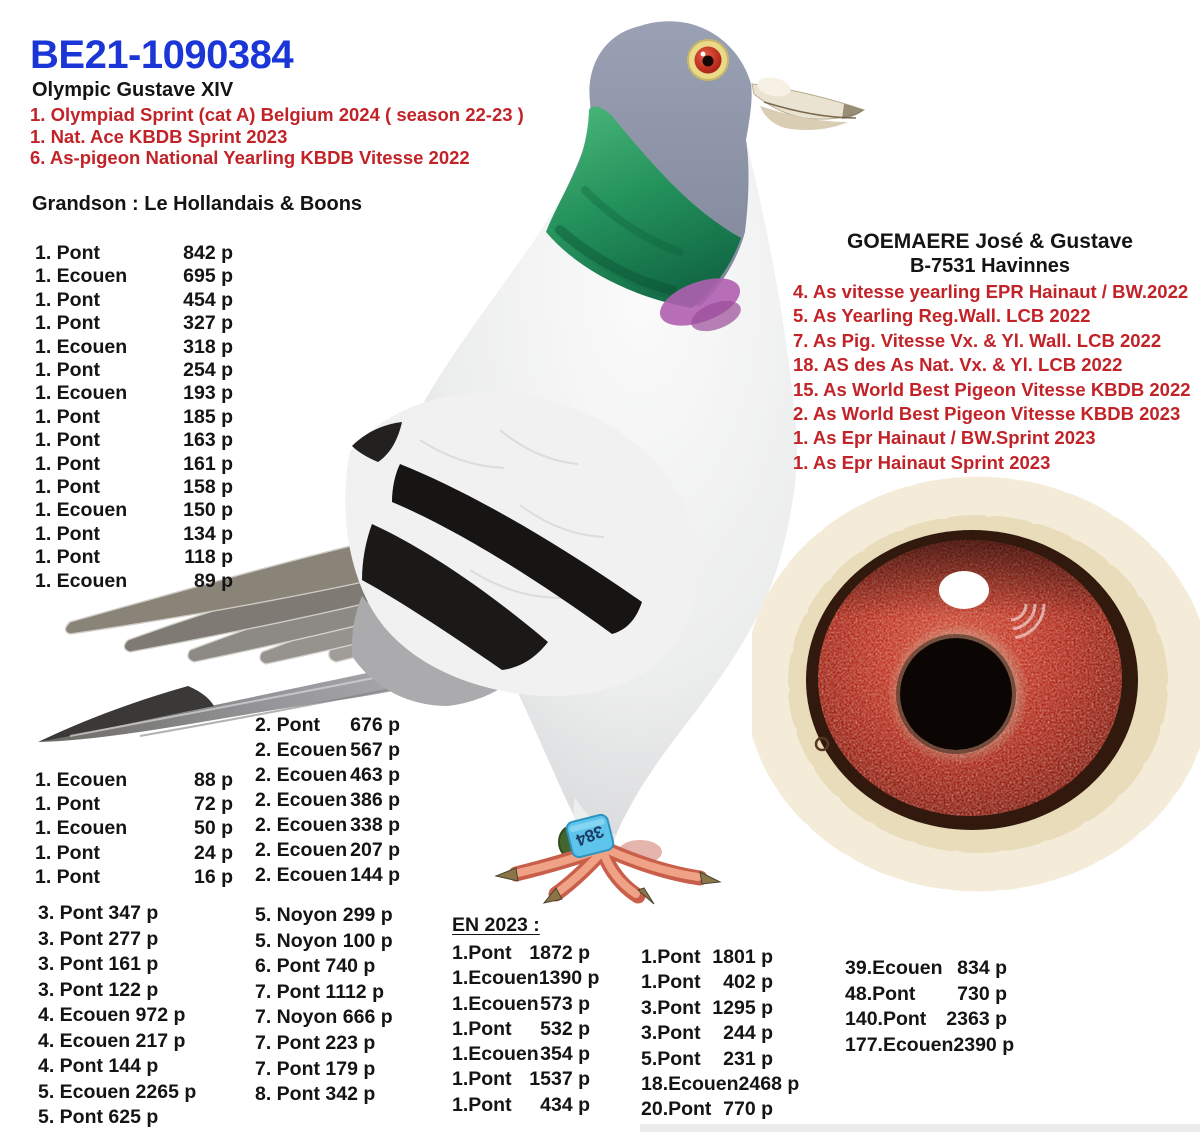  I want to click on result-row: 1.Ecouen 573 p, so click(521, 1004).